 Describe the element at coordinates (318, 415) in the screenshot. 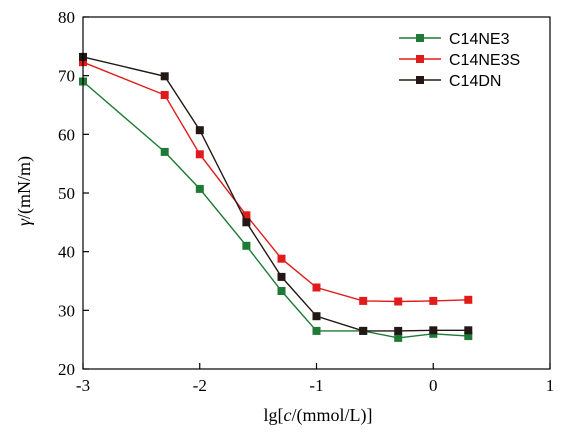

I see `x-axis-label: lg[c/(mmol/L)]` at that location.